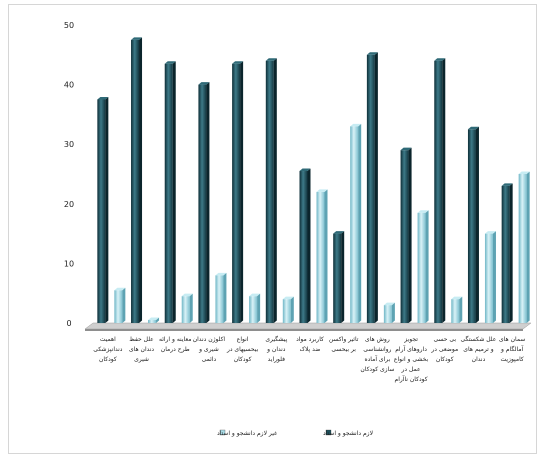 The image size is (541, 457). I want to click on legend-entry-1: لازم دانشجو و استاد, so click(348, 433).